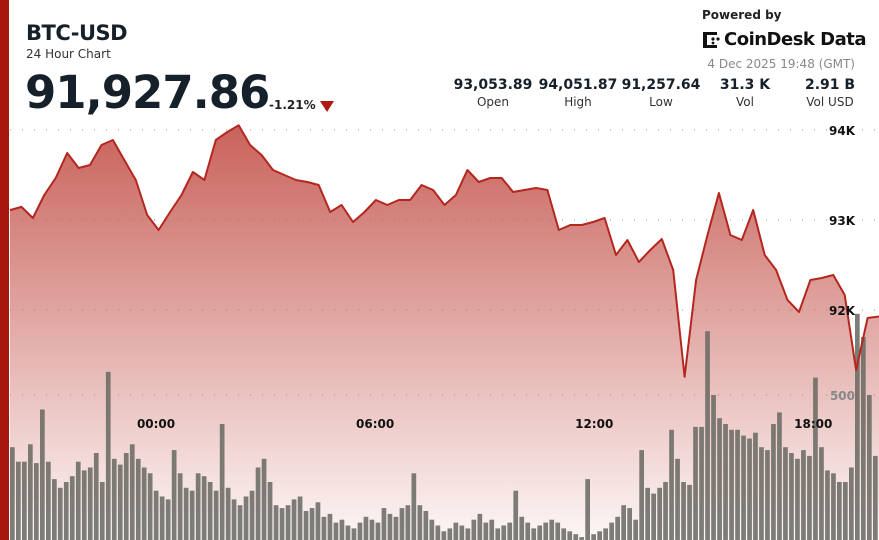 This screenshot has width=879, height=540. Describe the element at coordinates (781, 64) in the screenshot. I see `timestamp: 4 Dec 2025 19:48 (GMT)` at that location.